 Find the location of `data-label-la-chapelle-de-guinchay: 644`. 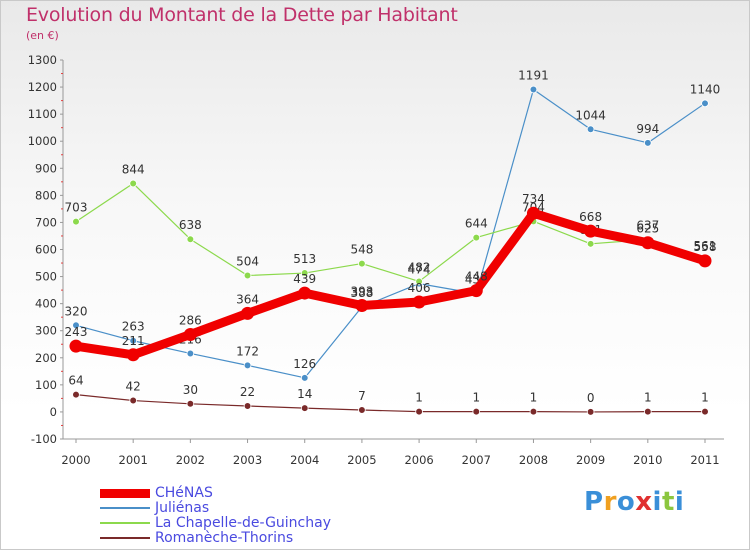

data-label-la-chapelle-de-guinchay: 644 is located at coordinates (476, 224).